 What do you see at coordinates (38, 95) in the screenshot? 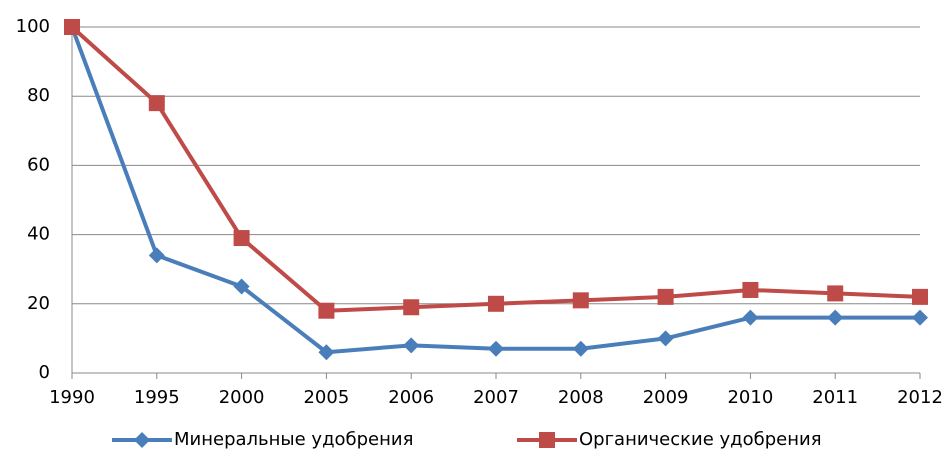
I see `y-tick-label: 80` at bounding box center [38, 95].